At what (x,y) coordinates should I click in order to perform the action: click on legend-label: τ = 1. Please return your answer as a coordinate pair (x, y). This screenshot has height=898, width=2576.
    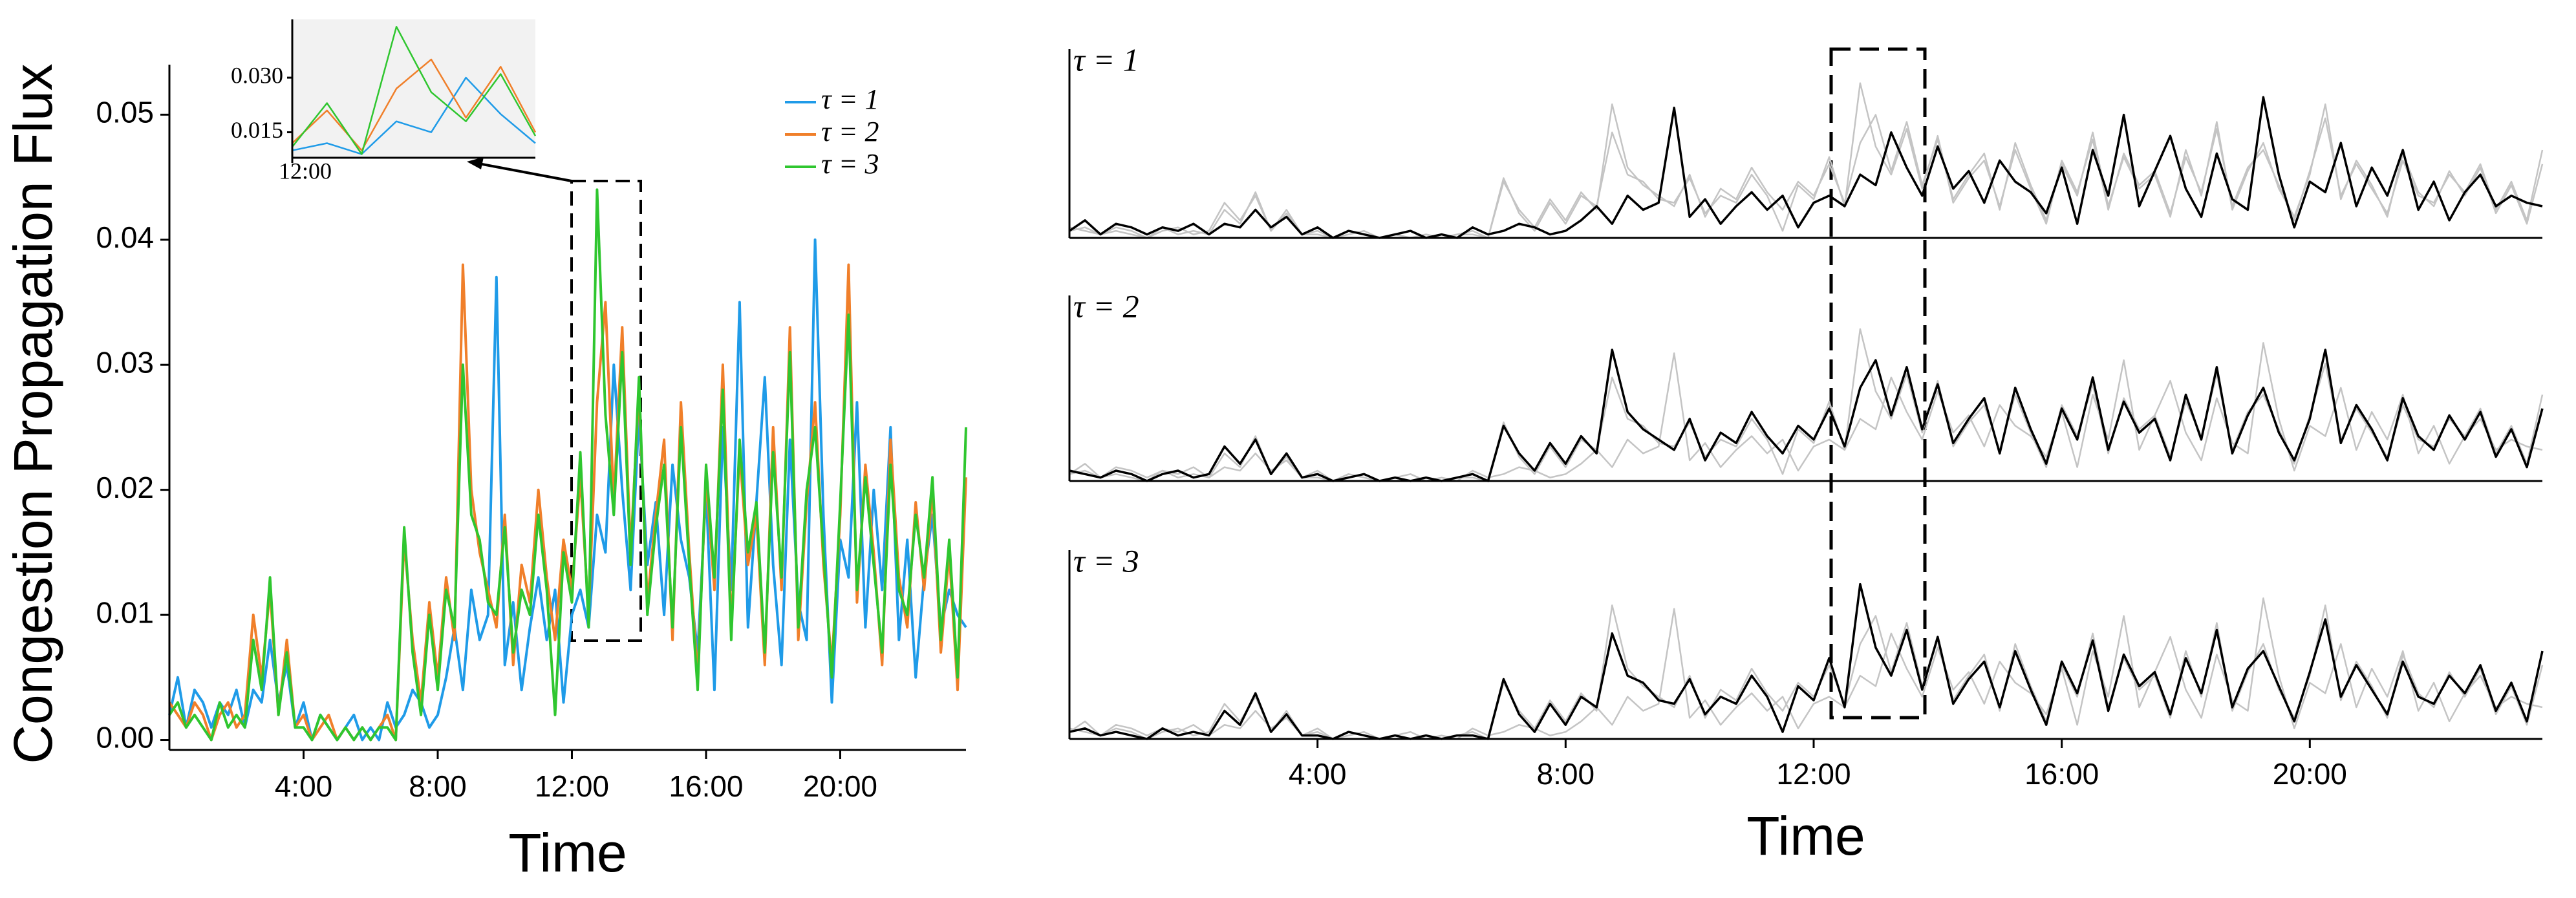
    Looking at the image, I should click on (850, 99).